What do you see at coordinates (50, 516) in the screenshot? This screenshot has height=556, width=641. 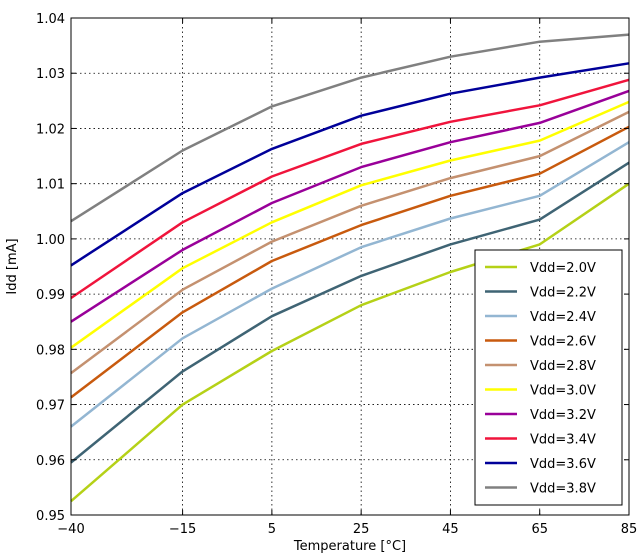 I see `y-tick-label: 0.95` at bounding box center [50, 516].